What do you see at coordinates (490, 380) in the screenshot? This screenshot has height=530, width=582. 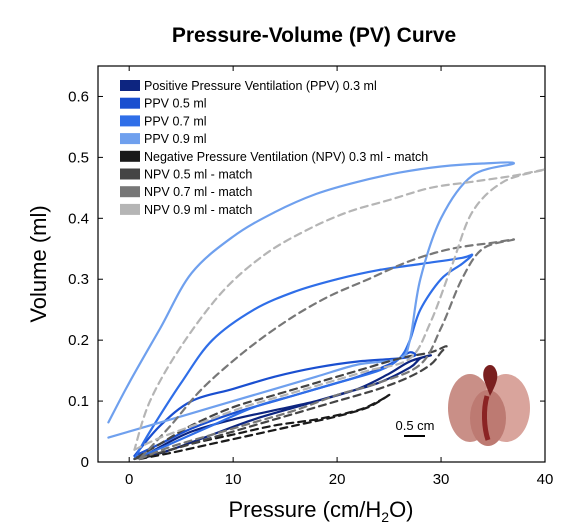 I see `heart-vessel` at bounding box center [490, 380].